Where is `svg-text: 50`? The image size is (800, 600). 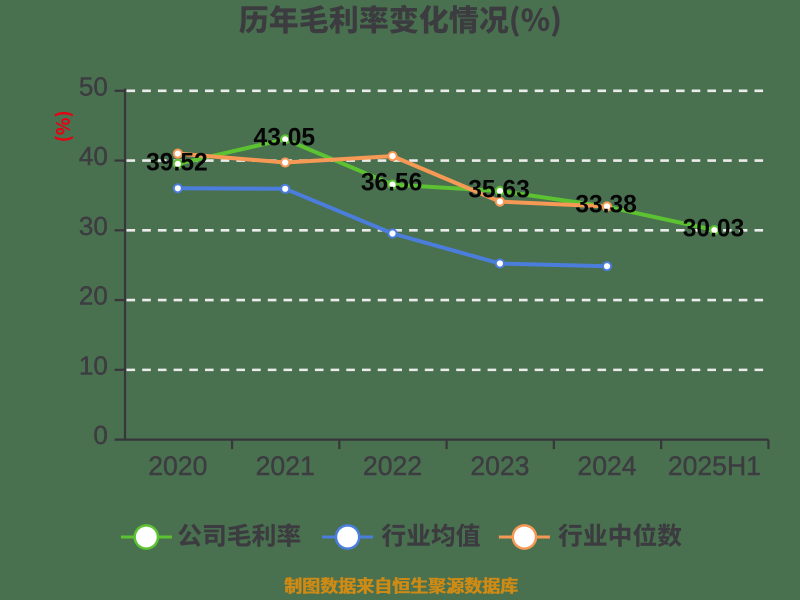
svg-text: 50 is located at coordinates (93, 86).